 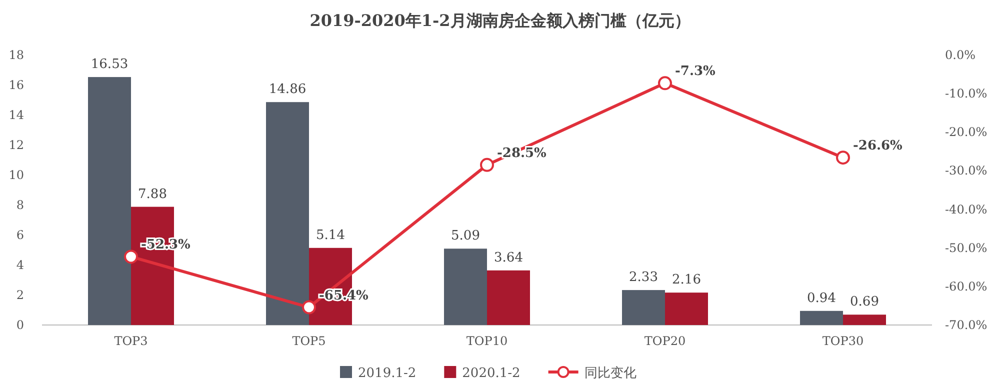 What do you see at coordinates (864, 302) in the screenshot?
I see `data-label: 0.69` at bounding box center [864, 302].